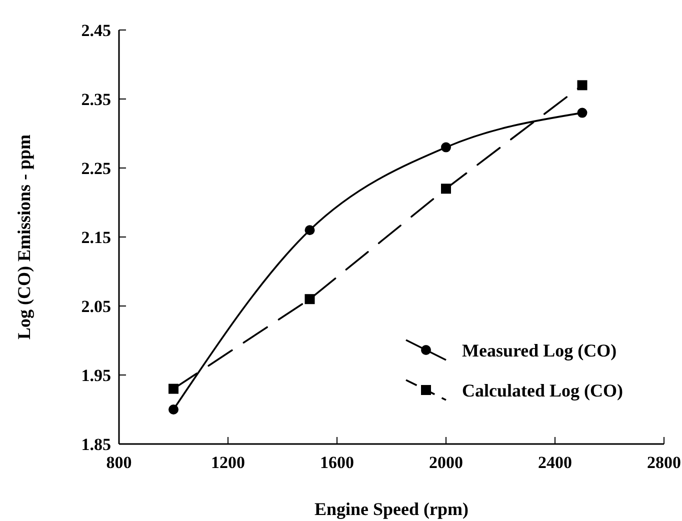 The height and width of the screenshot is (521, 682). Describe the element at coordinates (96, 237) in the screenshot. I see `y-tick-label: 2.15` at that location.